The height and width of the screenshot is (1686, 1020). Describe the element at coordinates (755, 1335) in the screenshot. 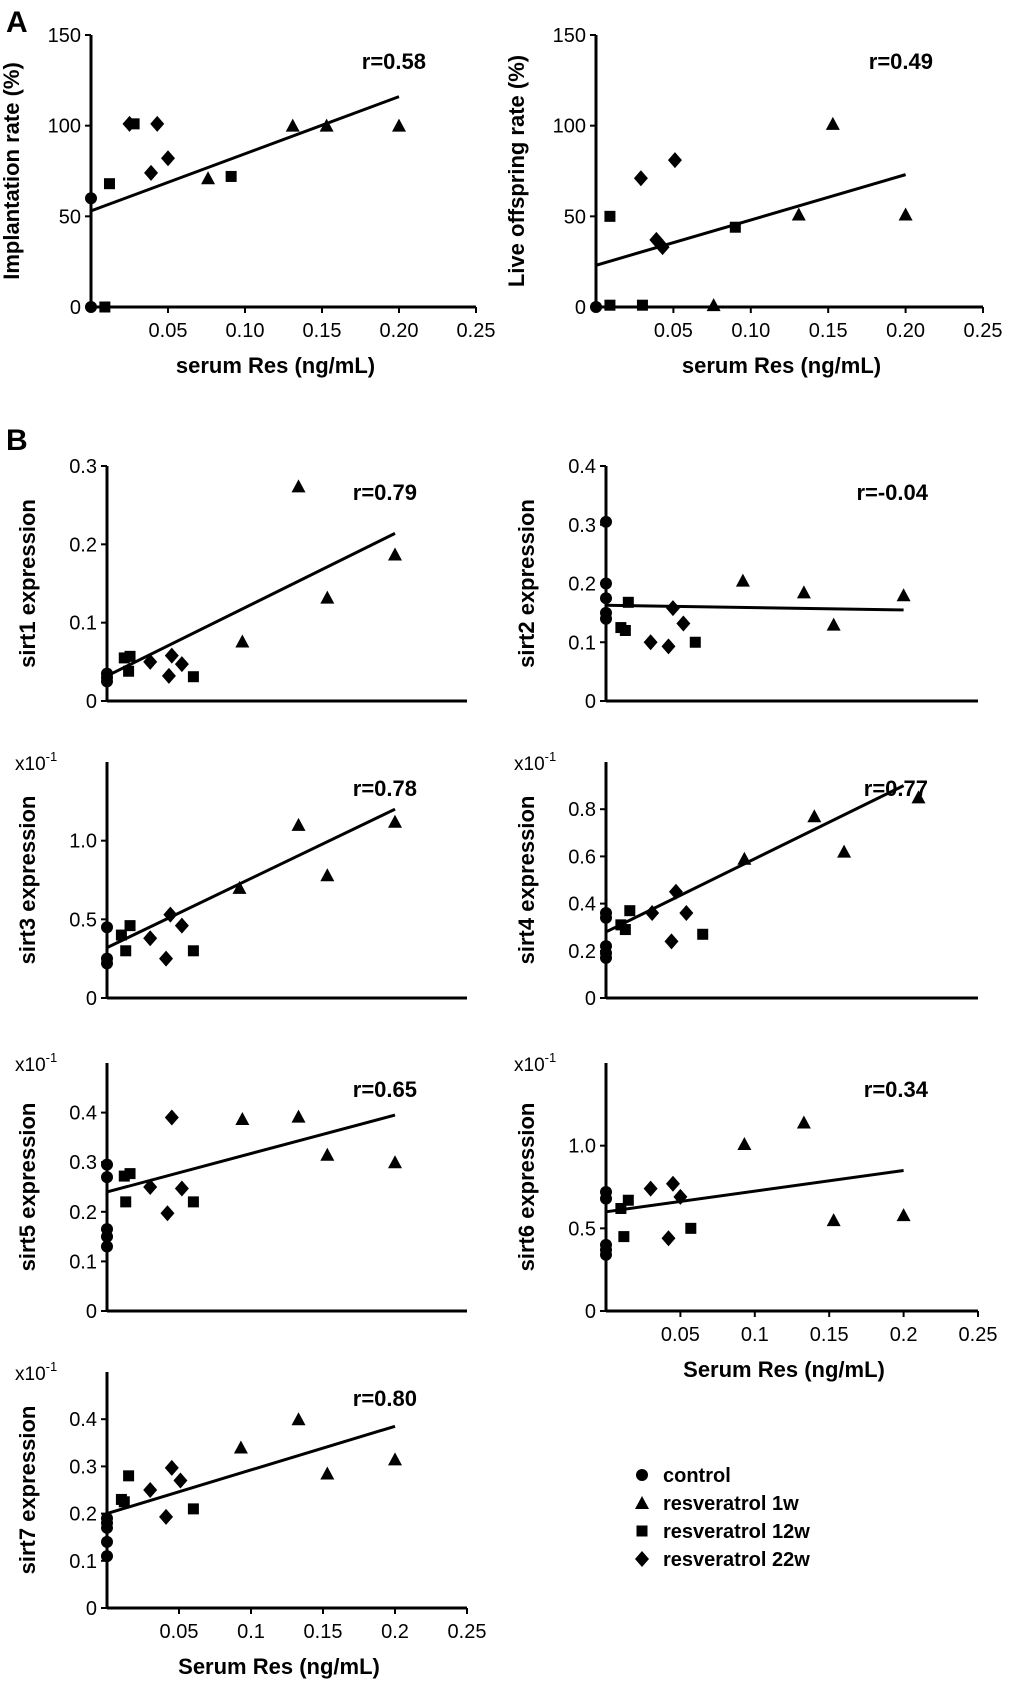

I see `x-tick-label: 0.1` at that location.